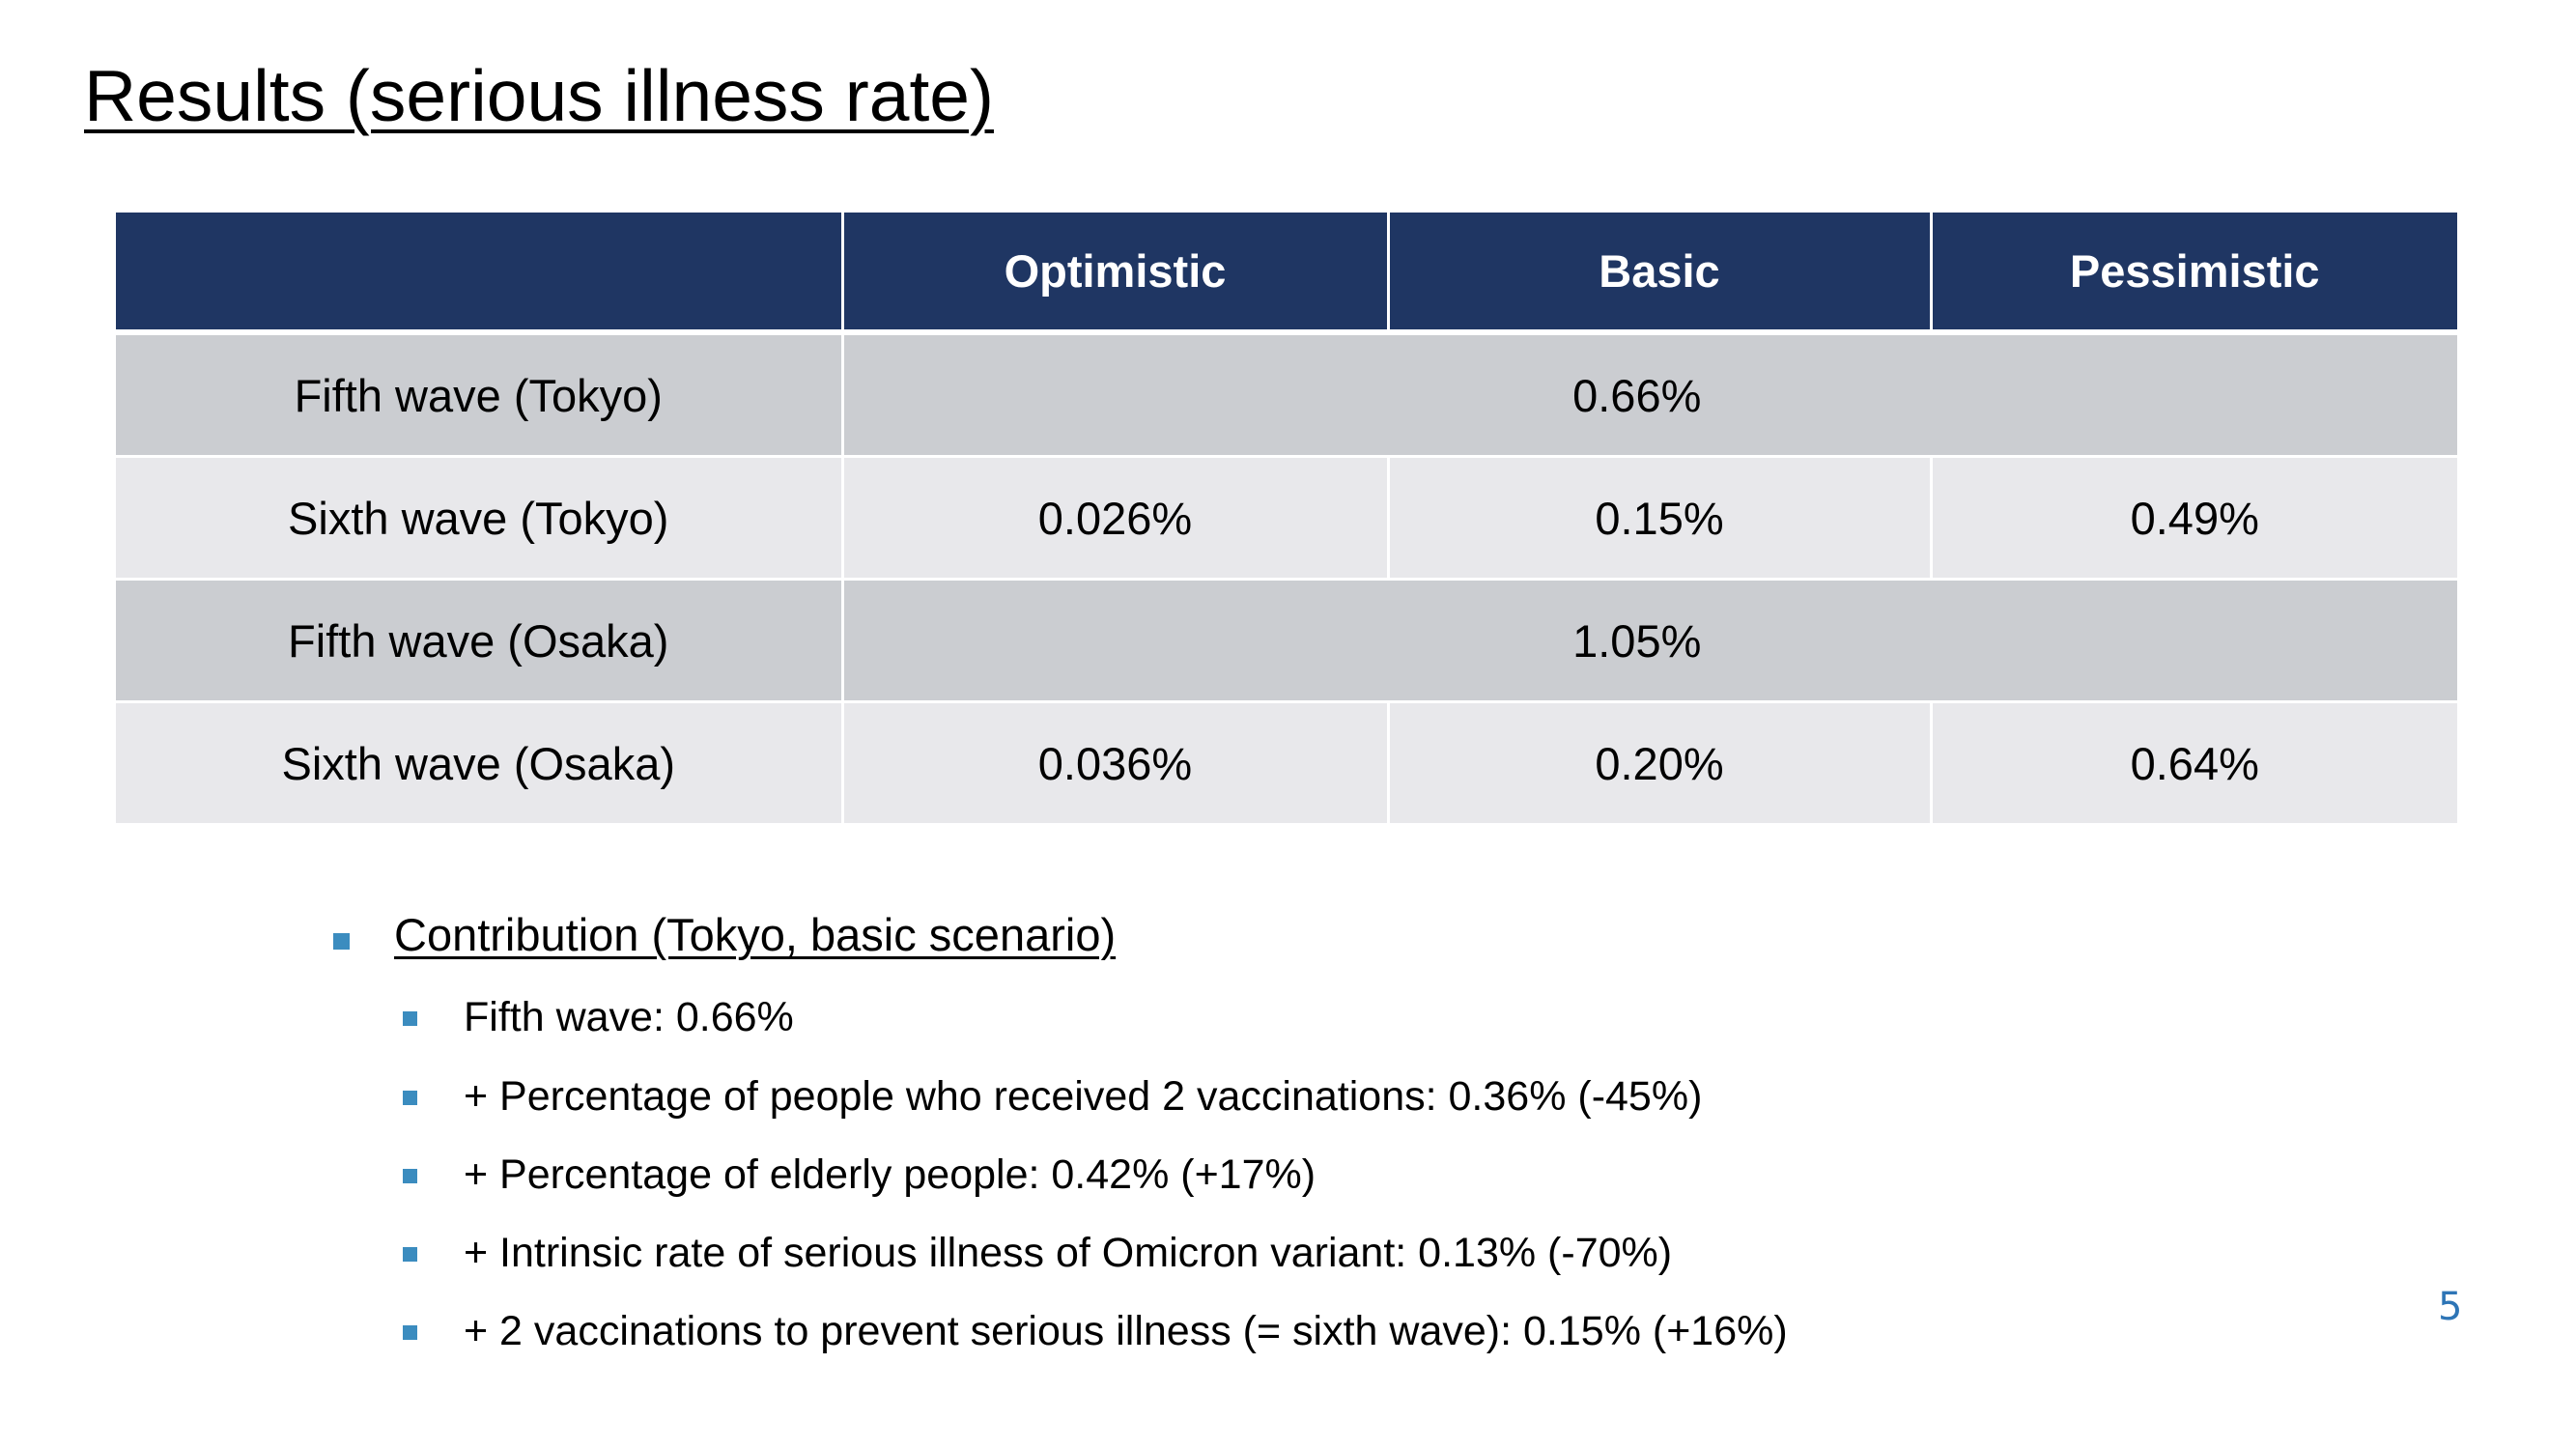 The width and height of the screenshot is (2576, 1449). I want to click on table-row: Sixth wave (Osaka) 0.036% 0.20% 0.64%, so click(1286, 763).